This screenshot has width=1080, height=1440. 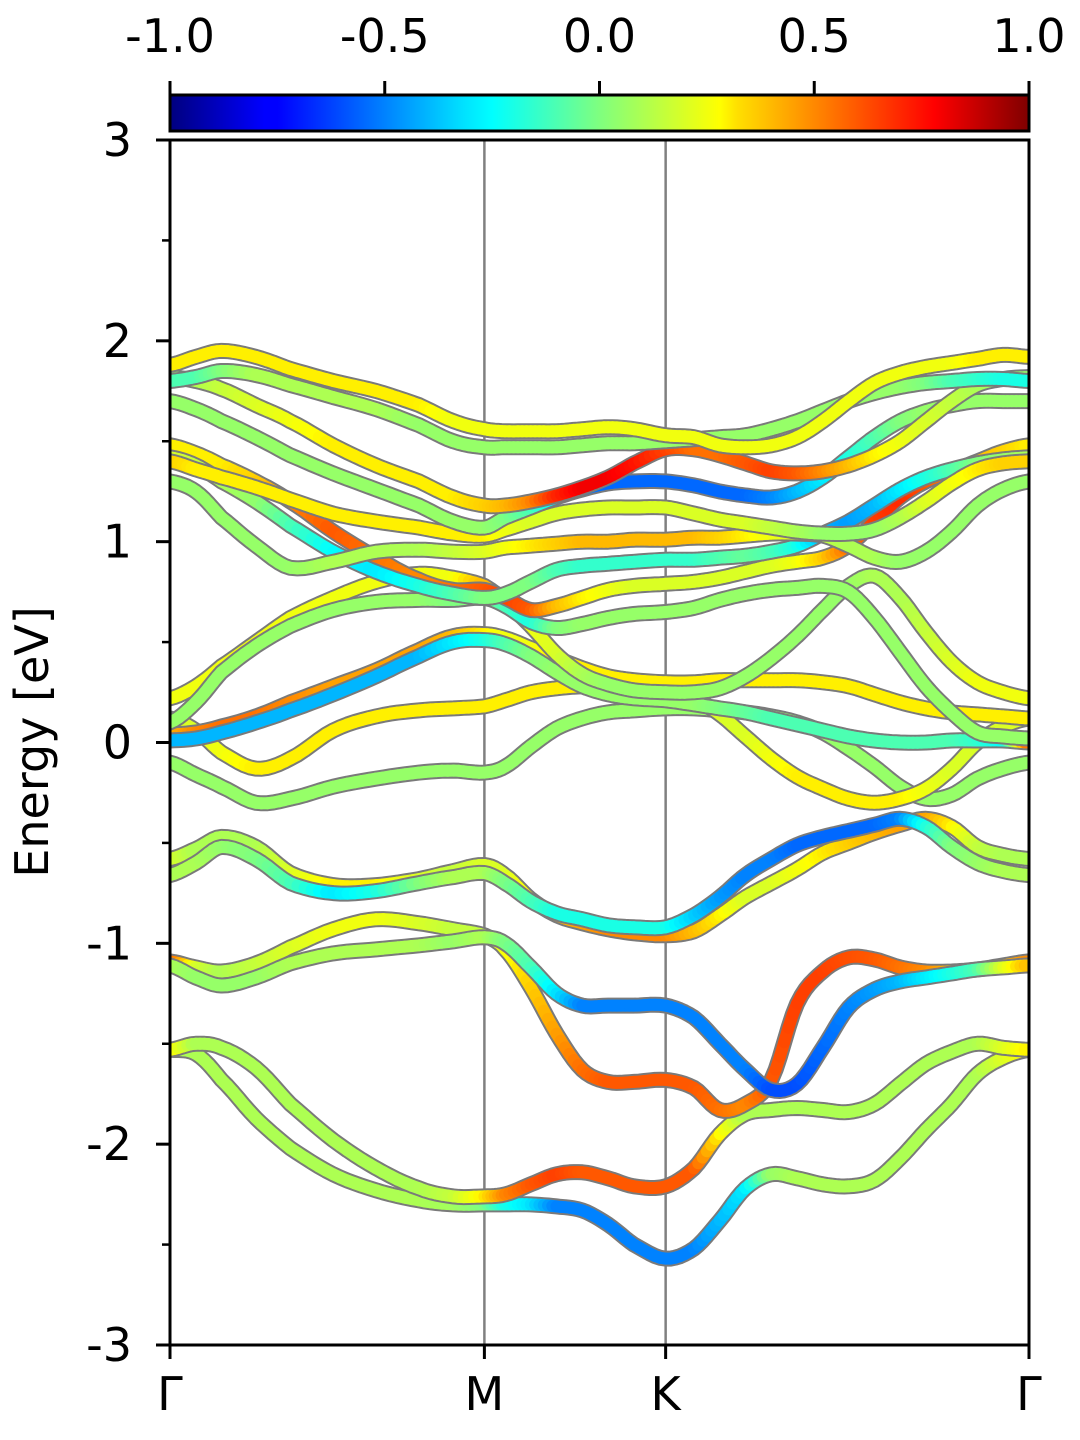 What do you see at coordinates (1028, 36) in the screenshot?
I see `colorbar-tick-label: 1.0` at bounding box center [1028, 36].